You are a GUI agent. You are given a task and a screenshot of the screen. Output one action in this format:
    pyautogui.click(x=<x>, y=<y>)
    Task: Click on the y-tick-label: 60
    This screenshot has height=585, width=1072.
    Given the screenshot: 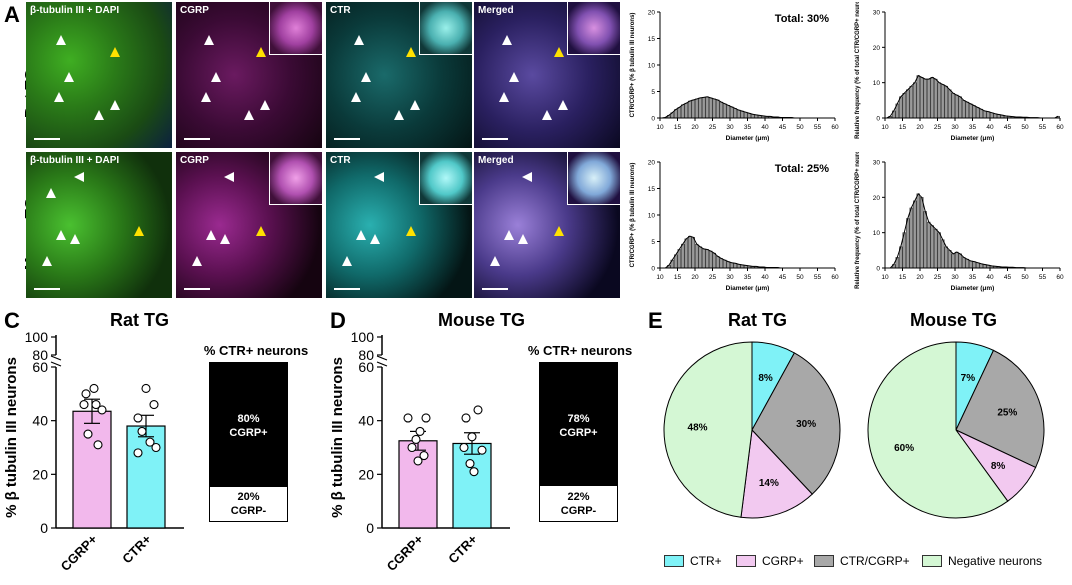 What is the action you would take?
    pyautogui.click(x=366, y=367)
    